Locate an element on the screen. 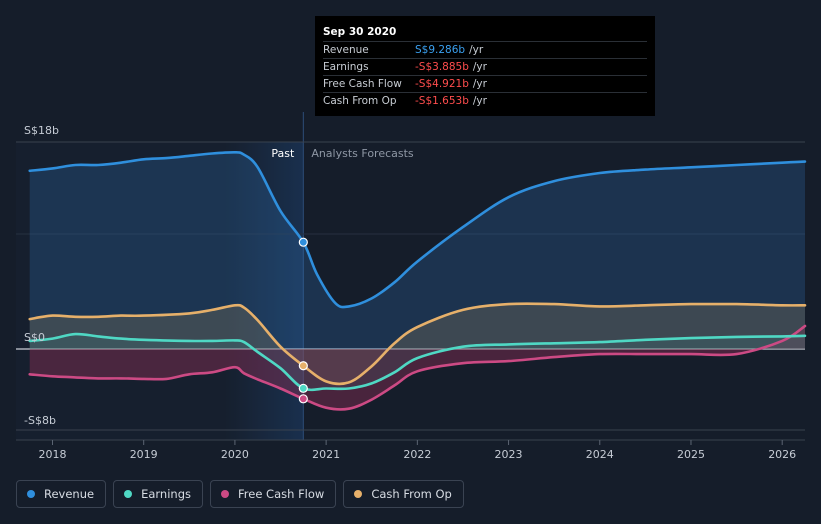  x-tick-label: 2026 is located at coordinates (782, 454).